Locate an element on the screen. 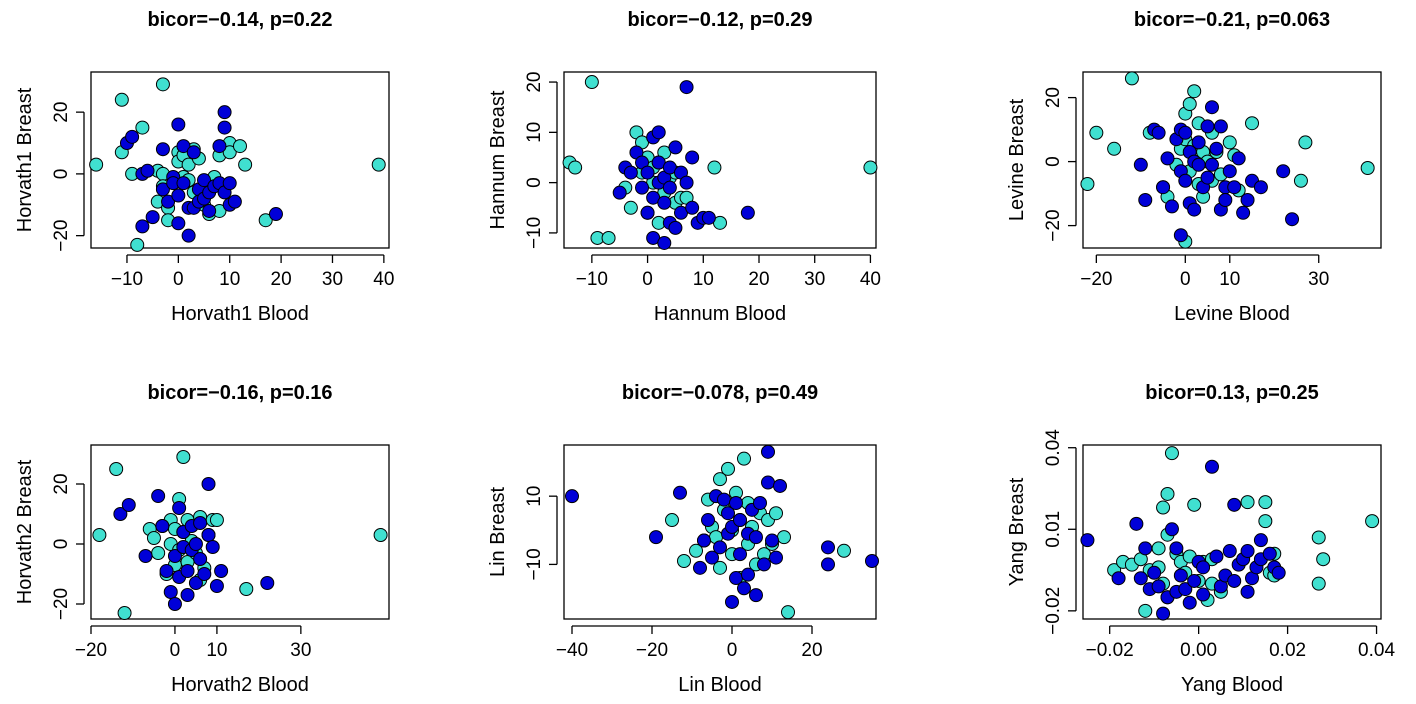  x-axis-label: Hannum Blood is located at coordinates (720, 314).